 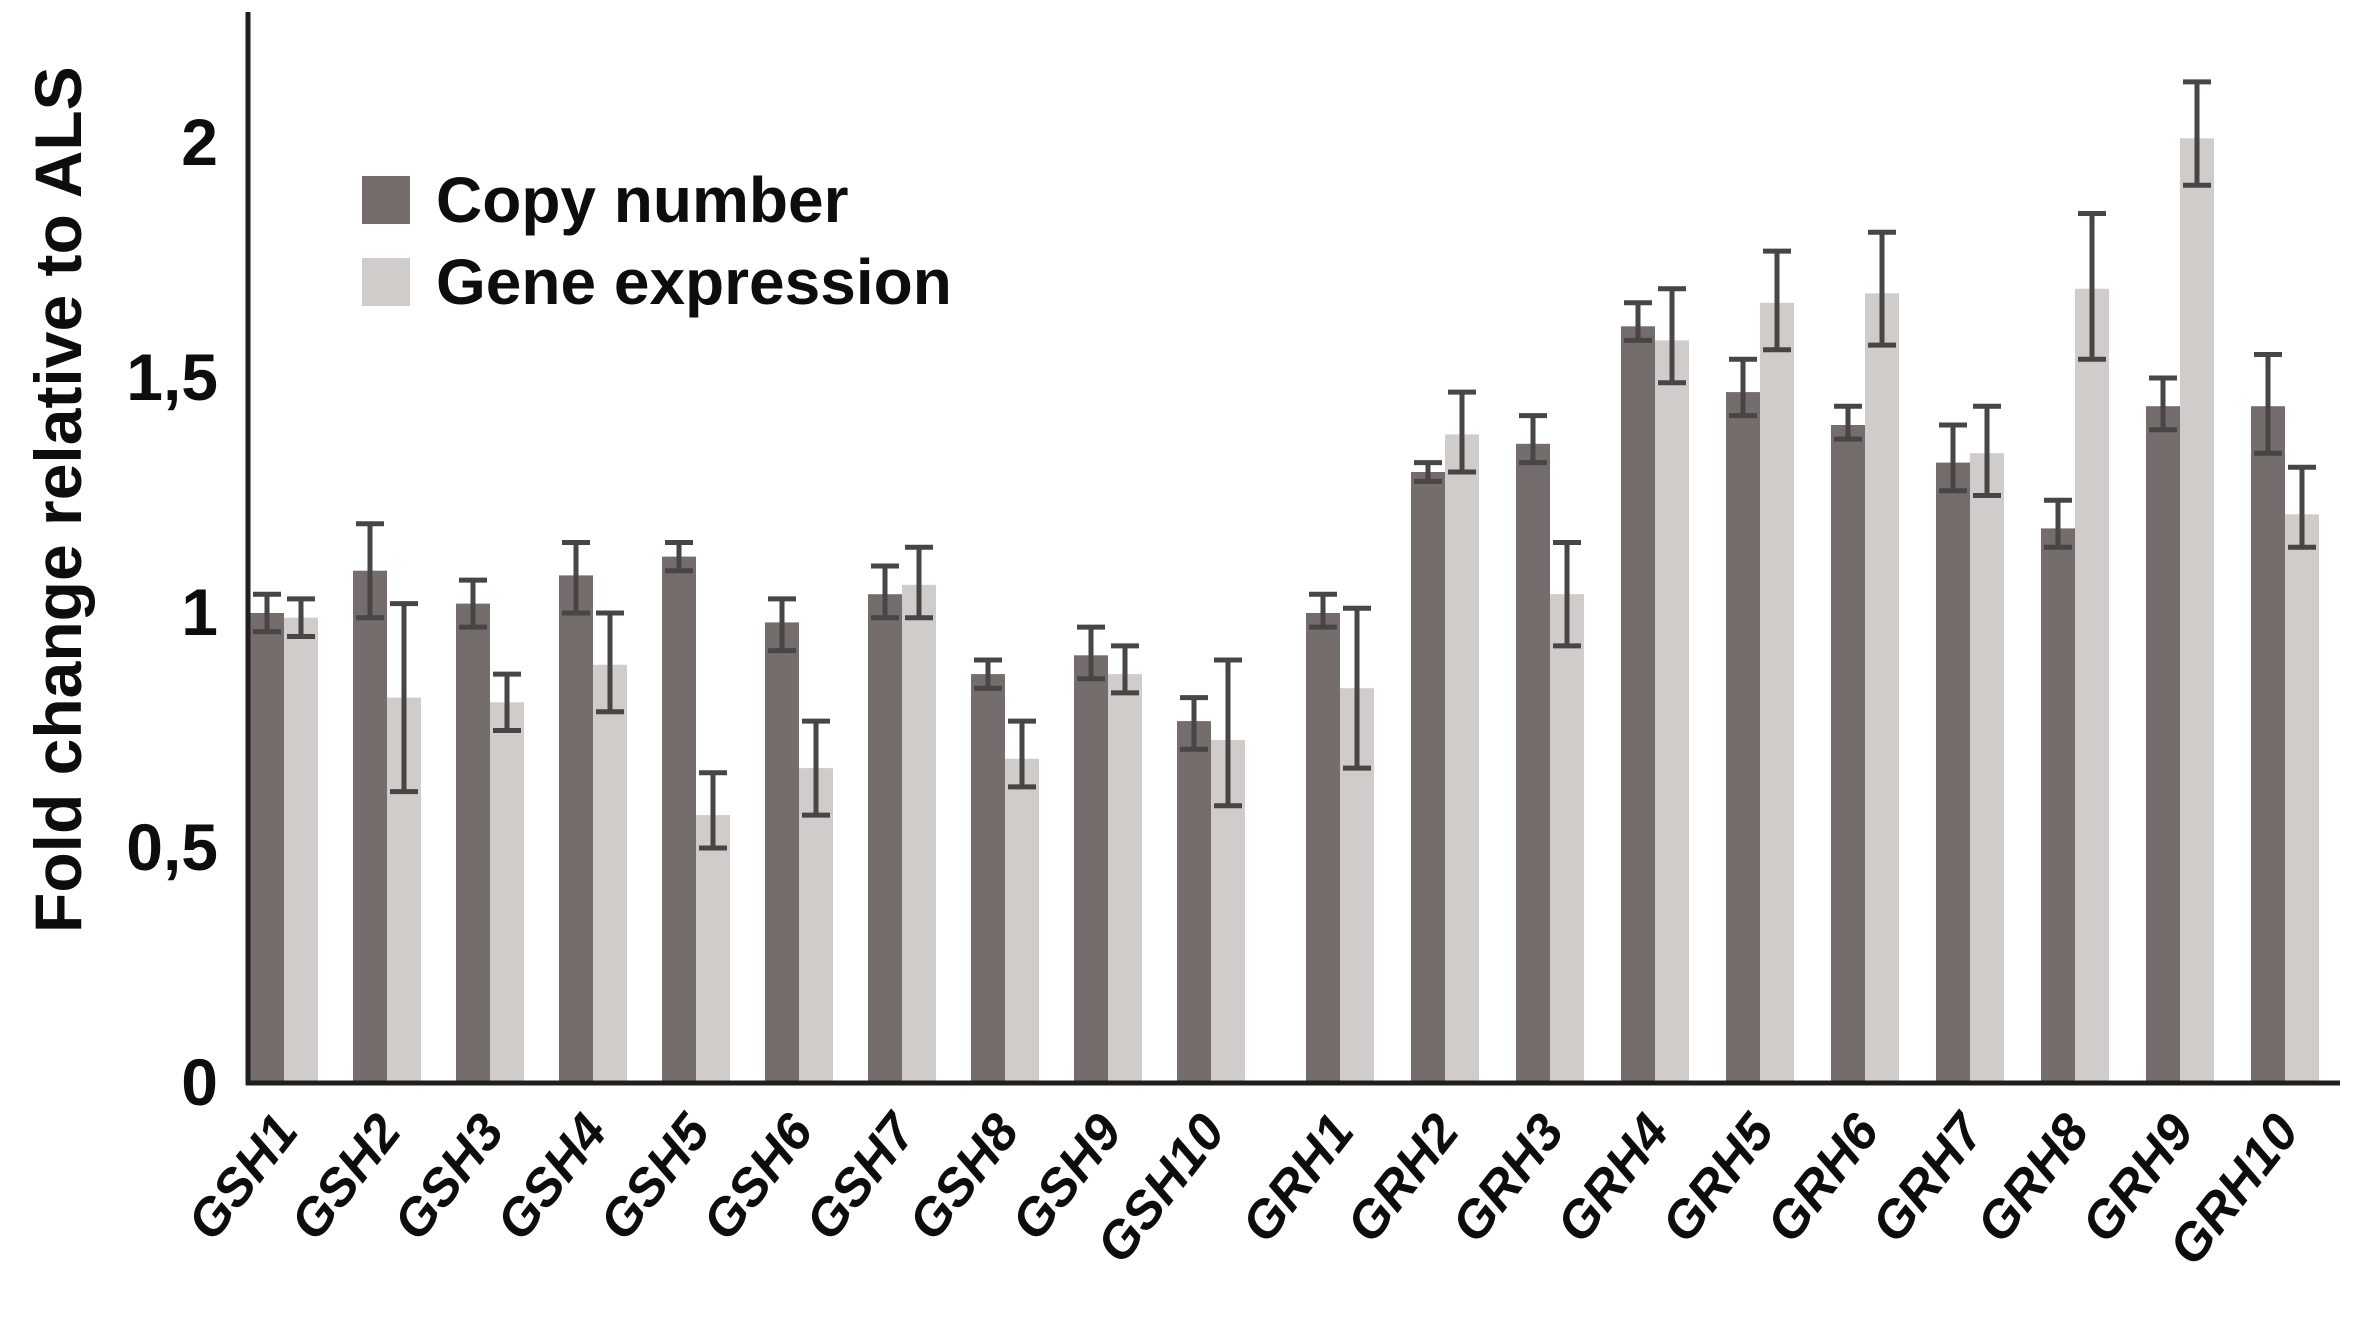 What do you see at coordinates (657, 241) in the screenshot?
I see `legend: Copy number Gene expression` at bounding box center [657, 241].